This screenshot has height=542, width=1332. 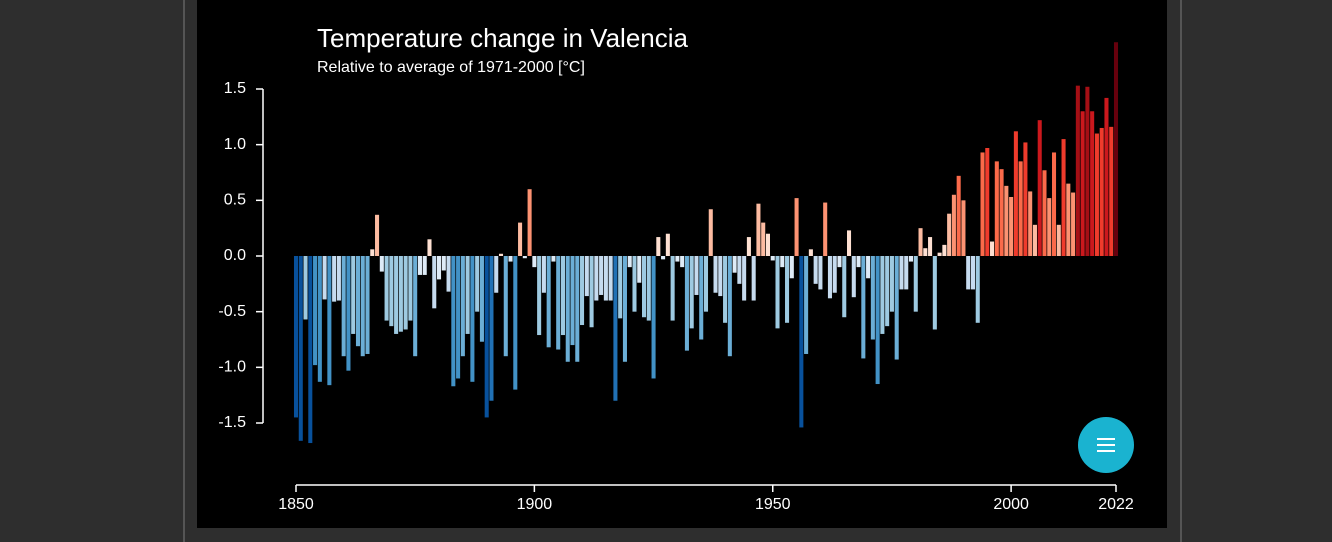 What do you see at coordinates (451, 67) in the screenshot?
I see `chart-subtitle: Relative to average of 1971-2000 [°C]` at bounding box center [451, 67].